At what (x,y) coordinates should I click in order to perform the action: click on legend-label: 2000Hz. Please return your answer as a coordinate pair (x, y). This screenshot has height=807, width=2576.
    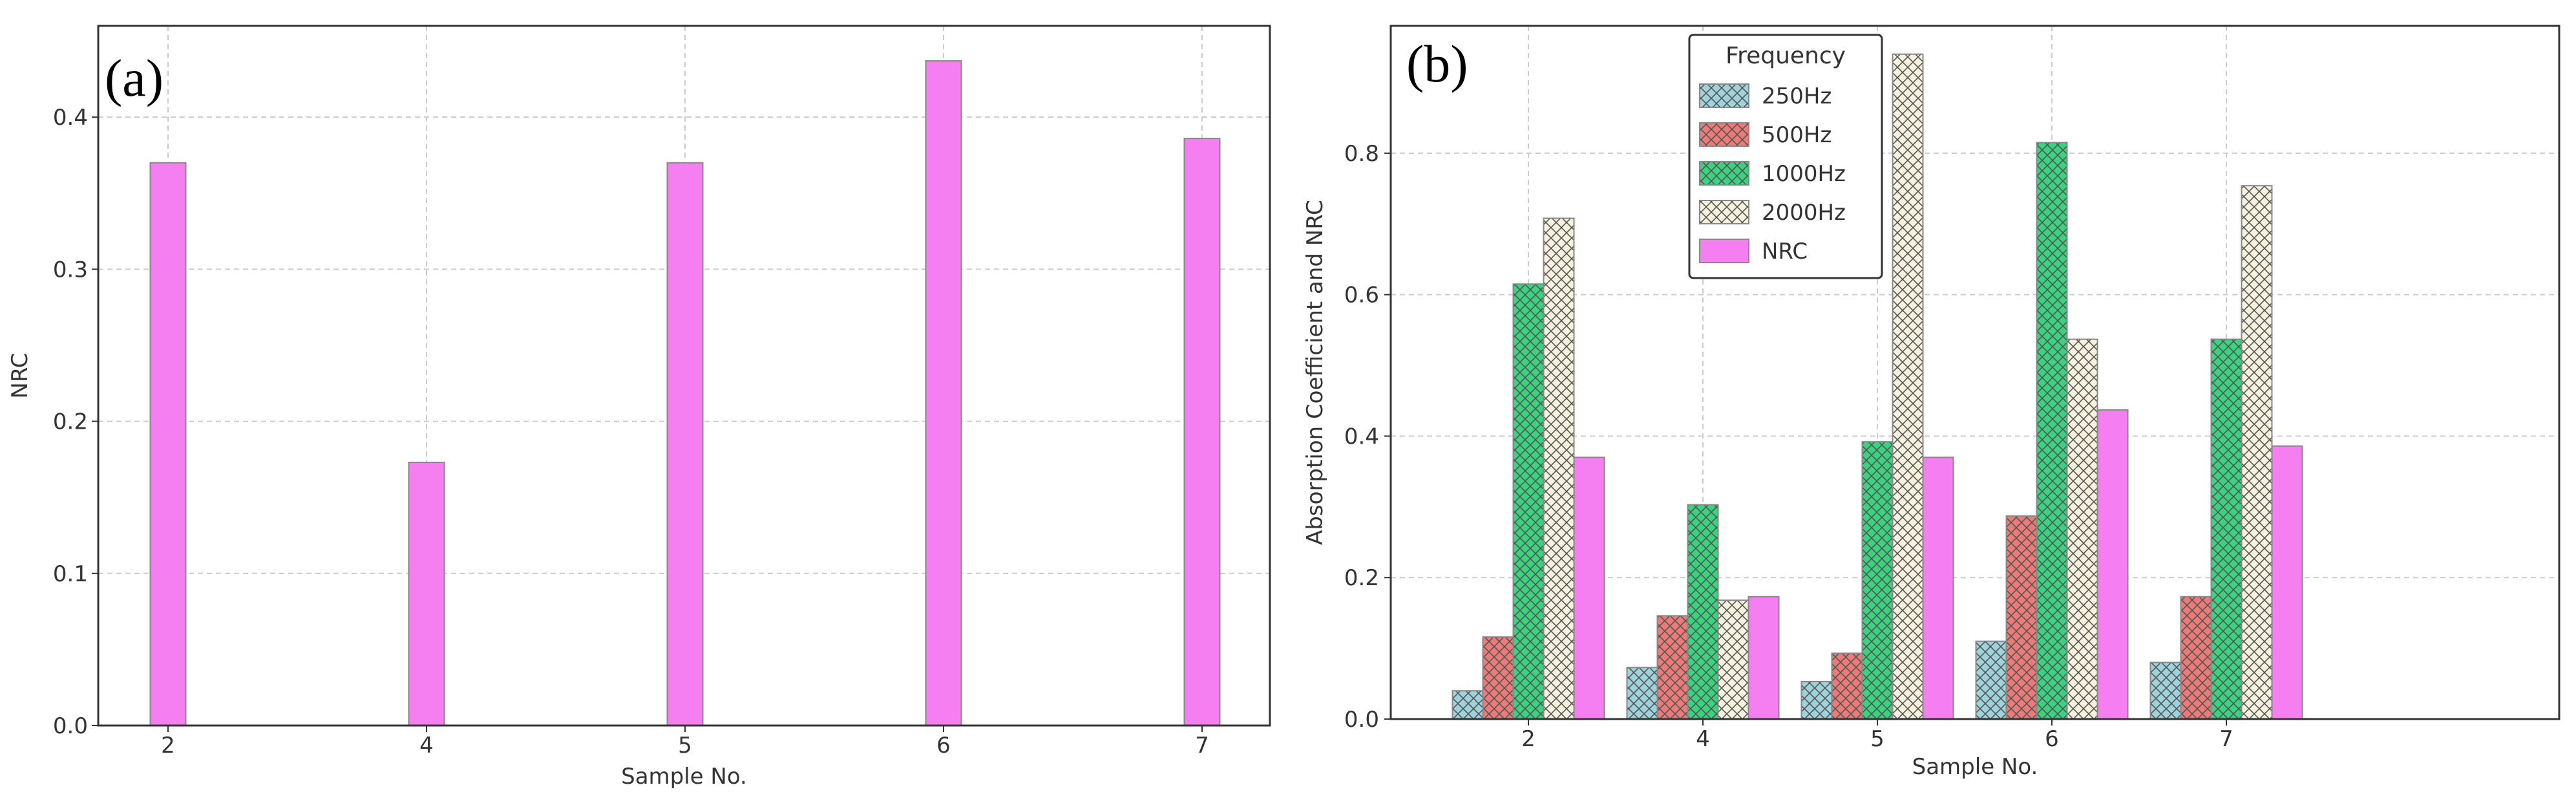
    Looking at the image, I should click on (1804, 213).